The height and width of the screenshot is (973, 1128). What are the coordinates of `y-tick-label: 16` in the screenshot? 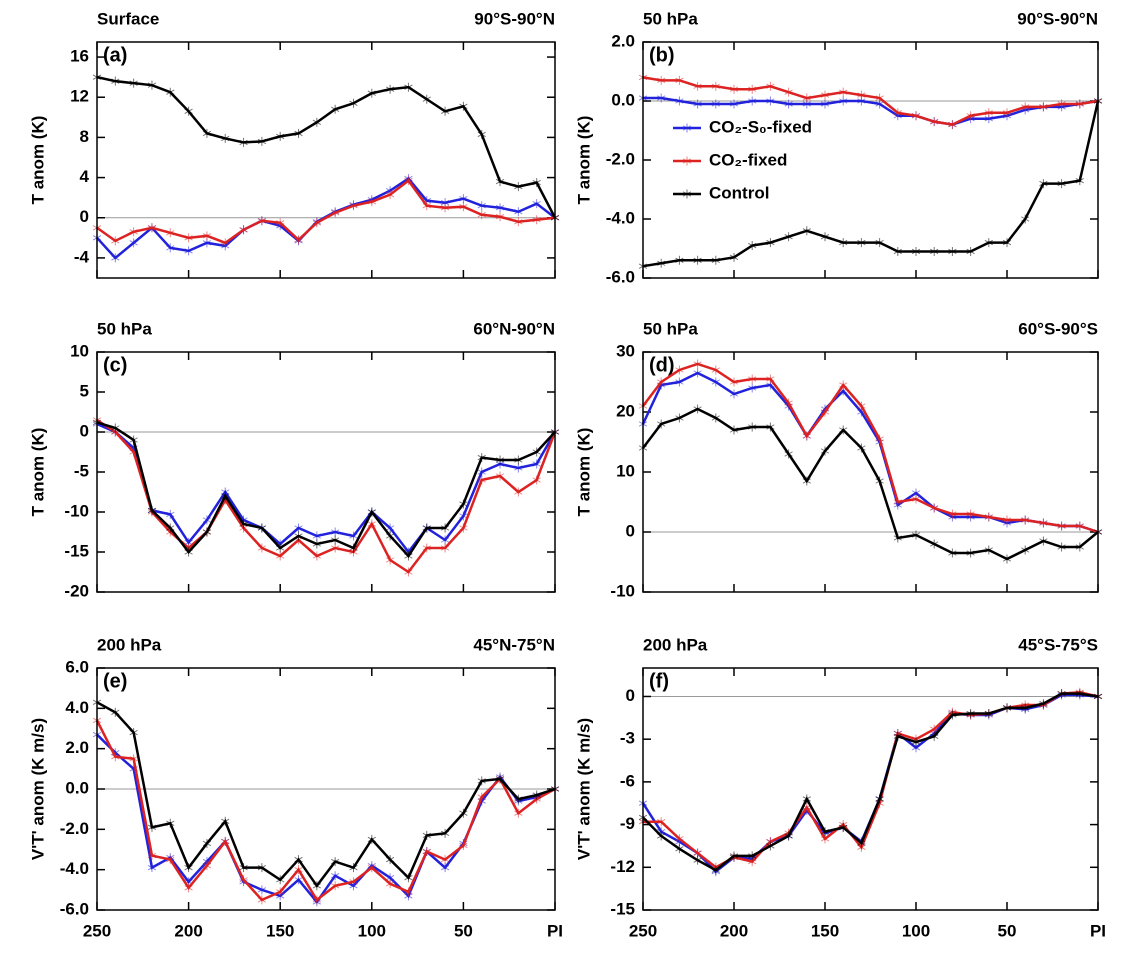 It's located at (79, 56).